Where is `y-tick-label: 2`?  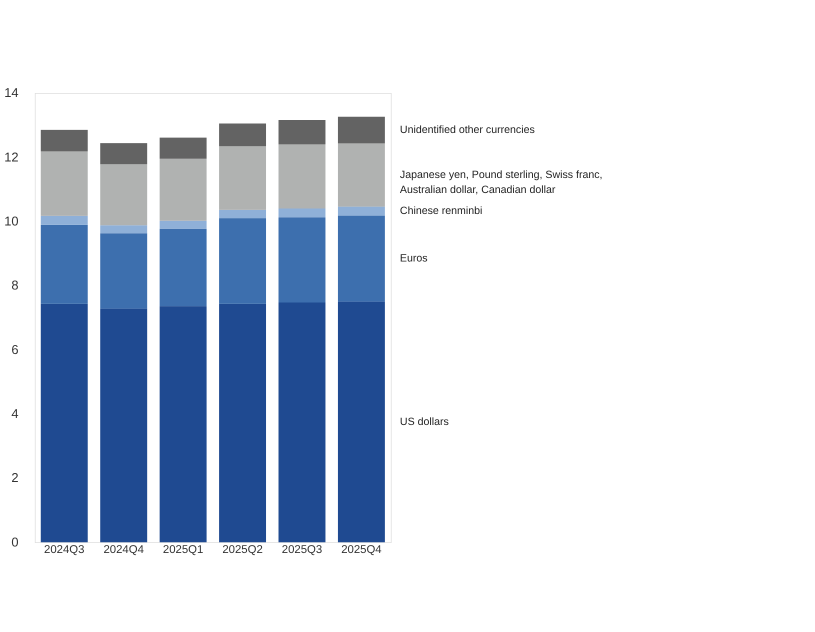
y-tick-label: 2 is located at coordinates (15, 478).